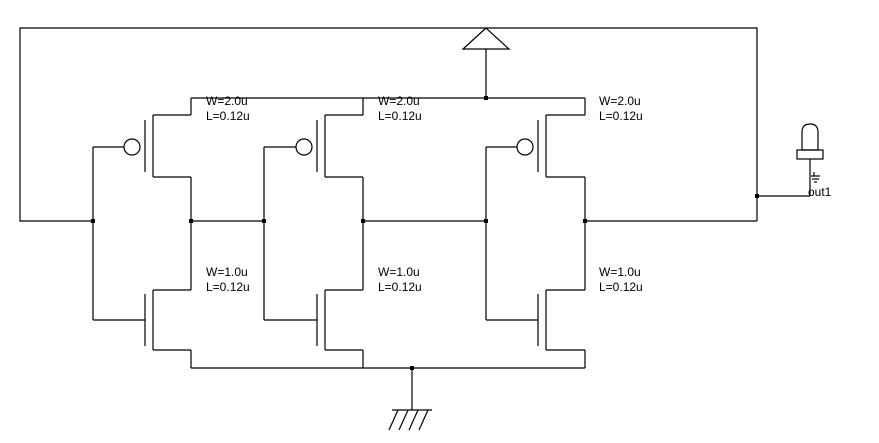  I want to click on ground-icon, so click(410, 420).